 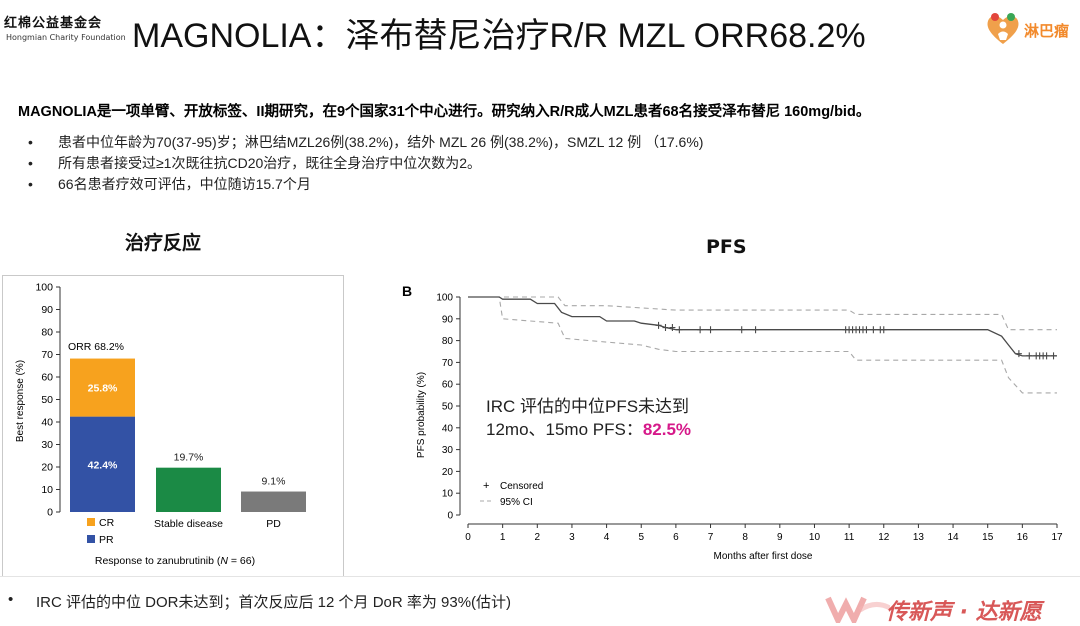 I want to click on divider, so click(x=540, y=576).